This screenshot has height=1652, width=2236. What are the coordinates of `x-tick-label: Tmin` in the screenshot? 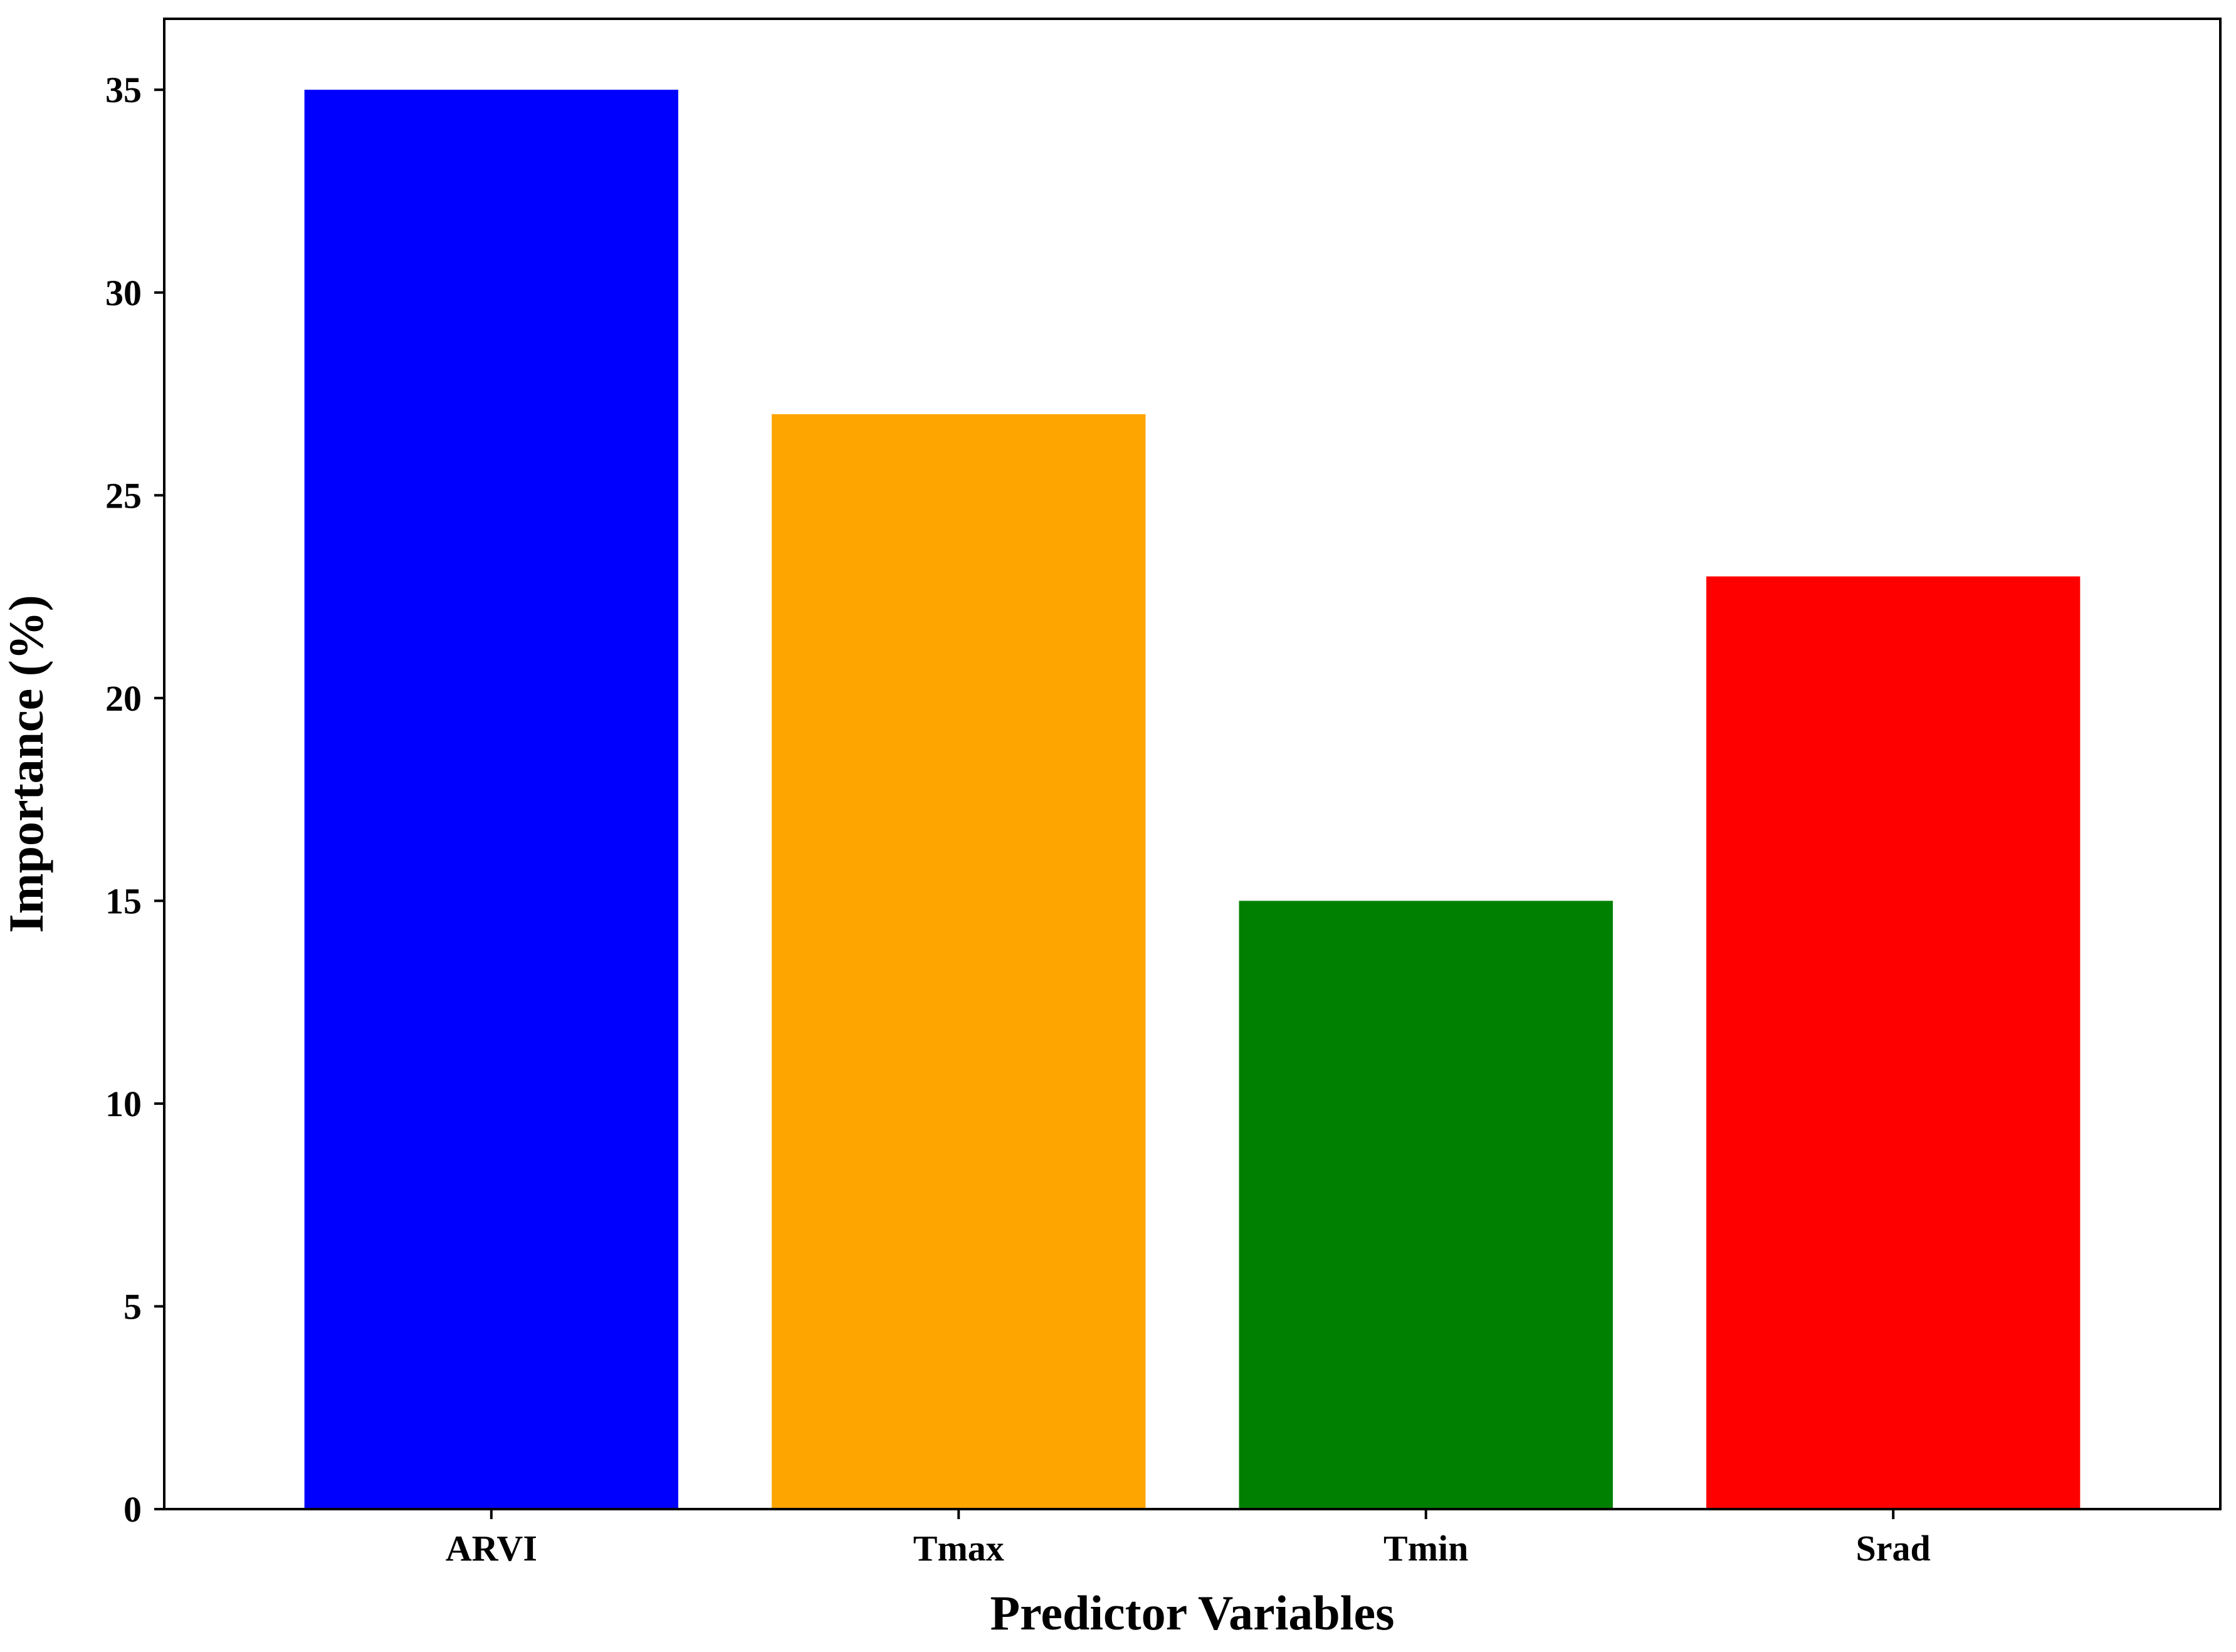 It's located at (1425, 1548).